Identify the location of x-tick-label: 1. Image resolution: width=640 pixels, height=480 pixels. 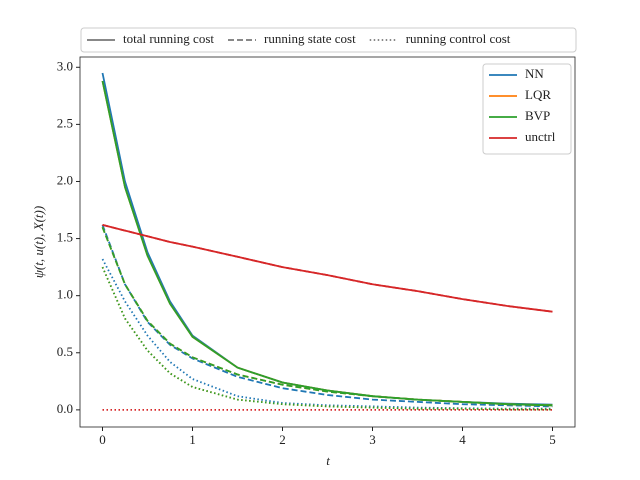
(192, 439).